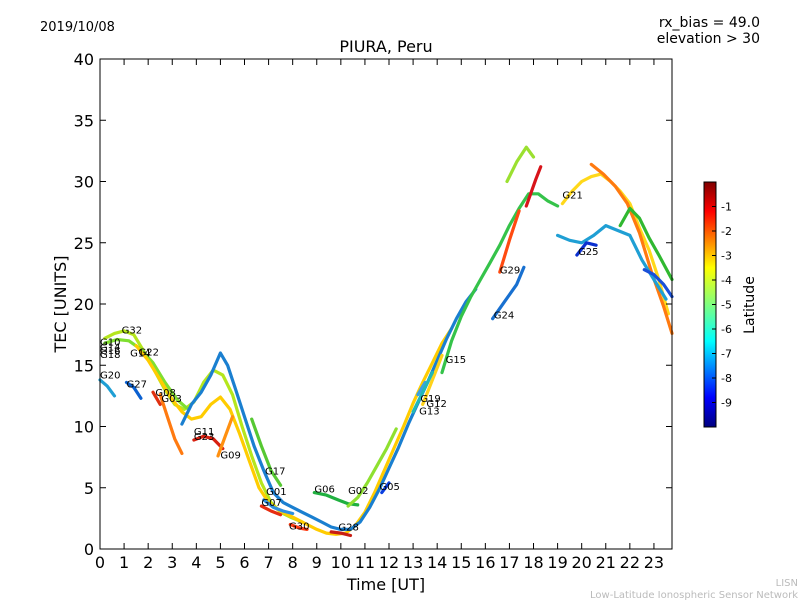 The image size is (800, 600). I want to click on satellite-label: G24, so click(504, 316).